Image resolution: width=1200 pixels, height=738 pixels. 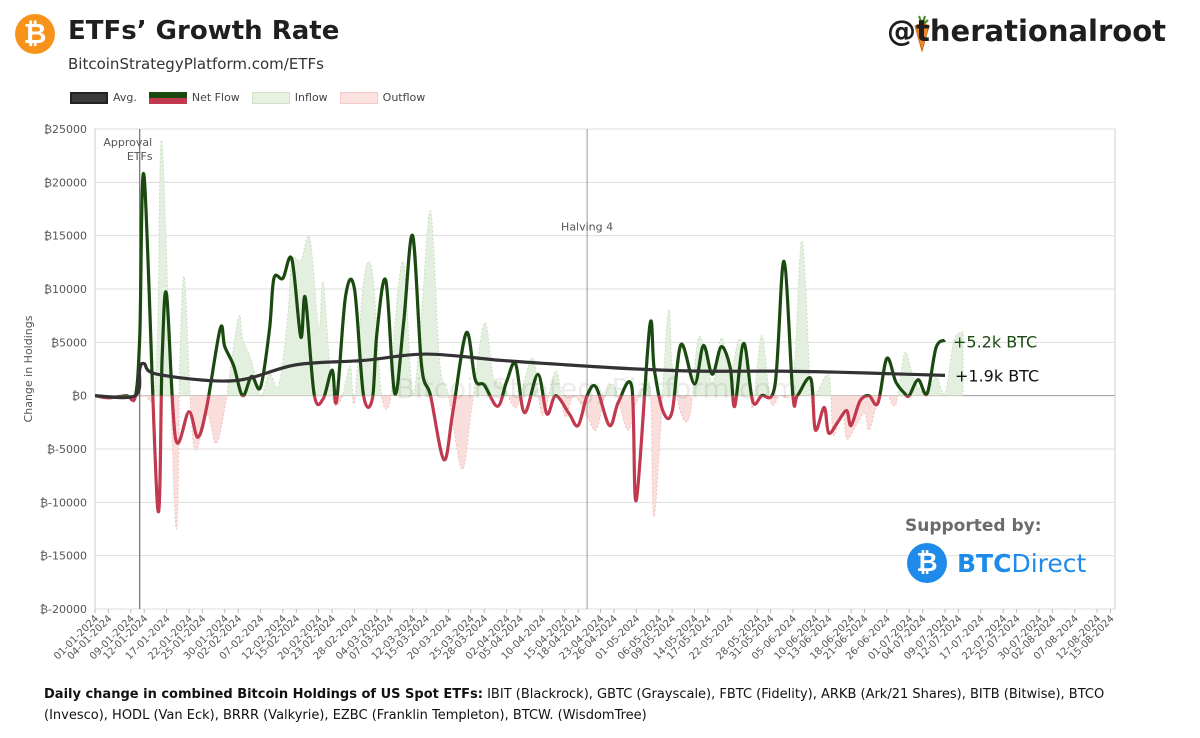 I want to click on page-title: ETFs’ Growth Rate, so click(x=204, y=31).